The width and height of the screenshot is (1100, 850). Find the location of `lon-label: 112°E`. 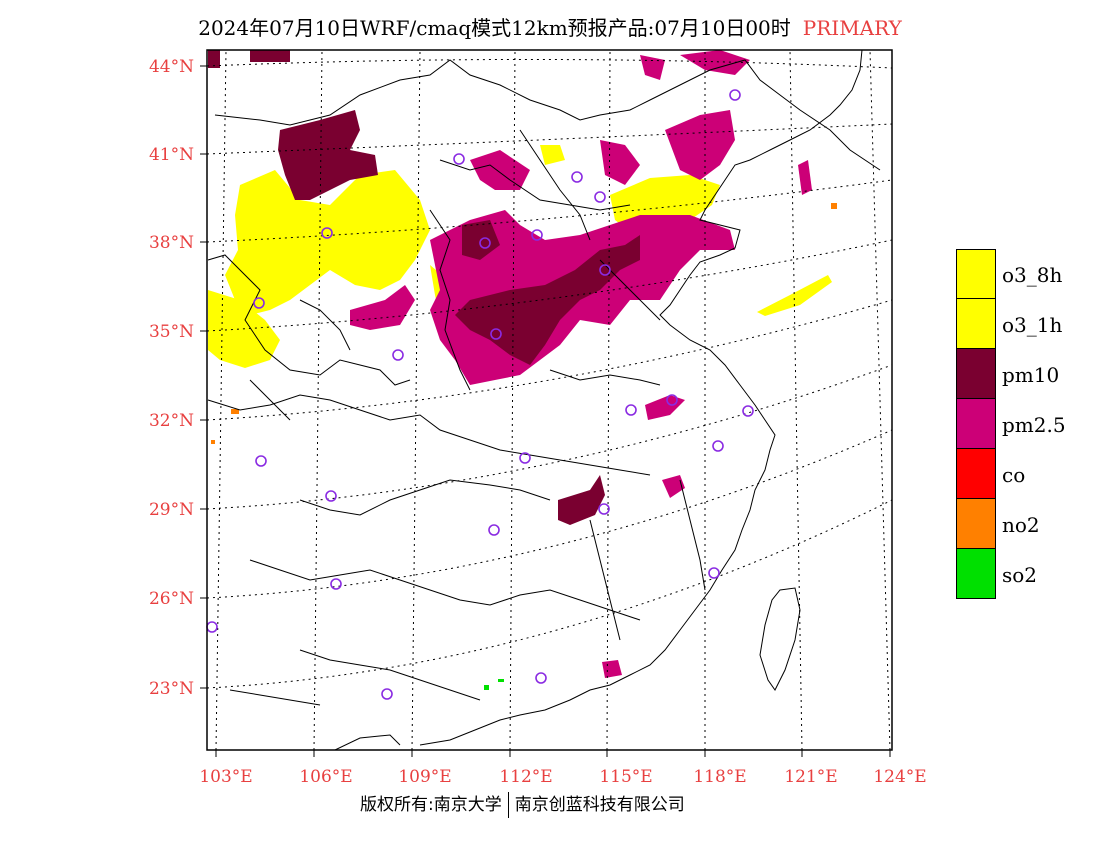

lon-label: 112°E is located at coordinates (525, 777).